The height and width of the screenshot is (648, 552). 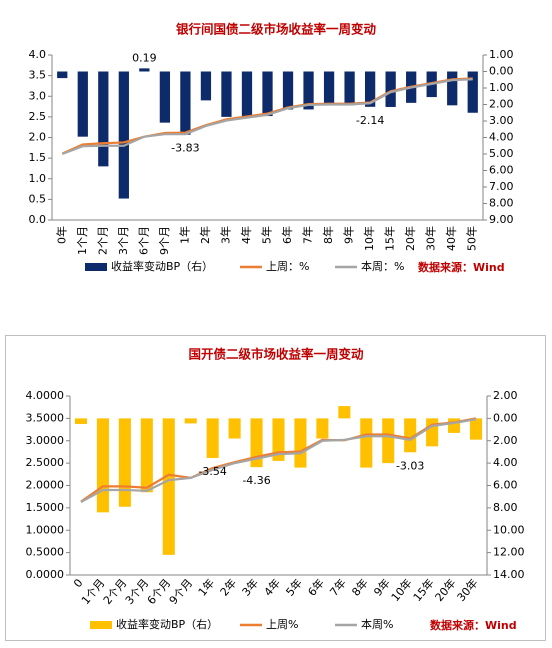 I want to click on x-tick-label: 9年, so click(x=349, y=235).